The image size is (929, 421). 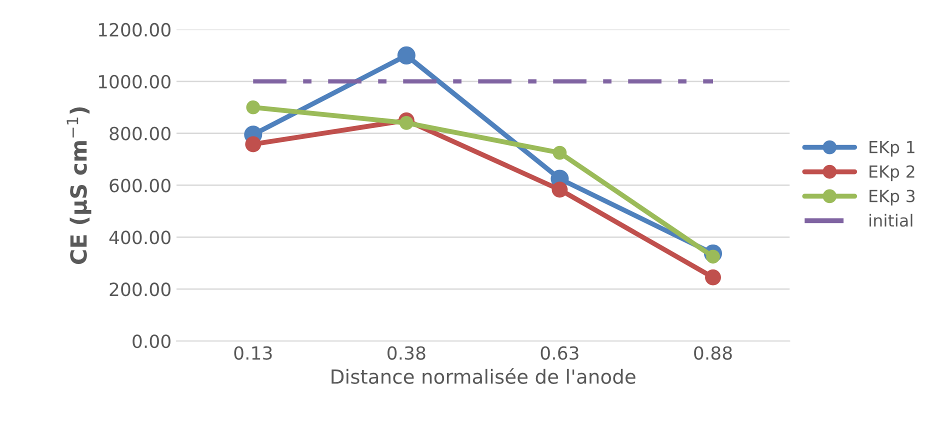 What do you see at coordinates (139, 237) in the screenshot?
I see `y-tick-label: 400.00` at bounding box center [139, 237].